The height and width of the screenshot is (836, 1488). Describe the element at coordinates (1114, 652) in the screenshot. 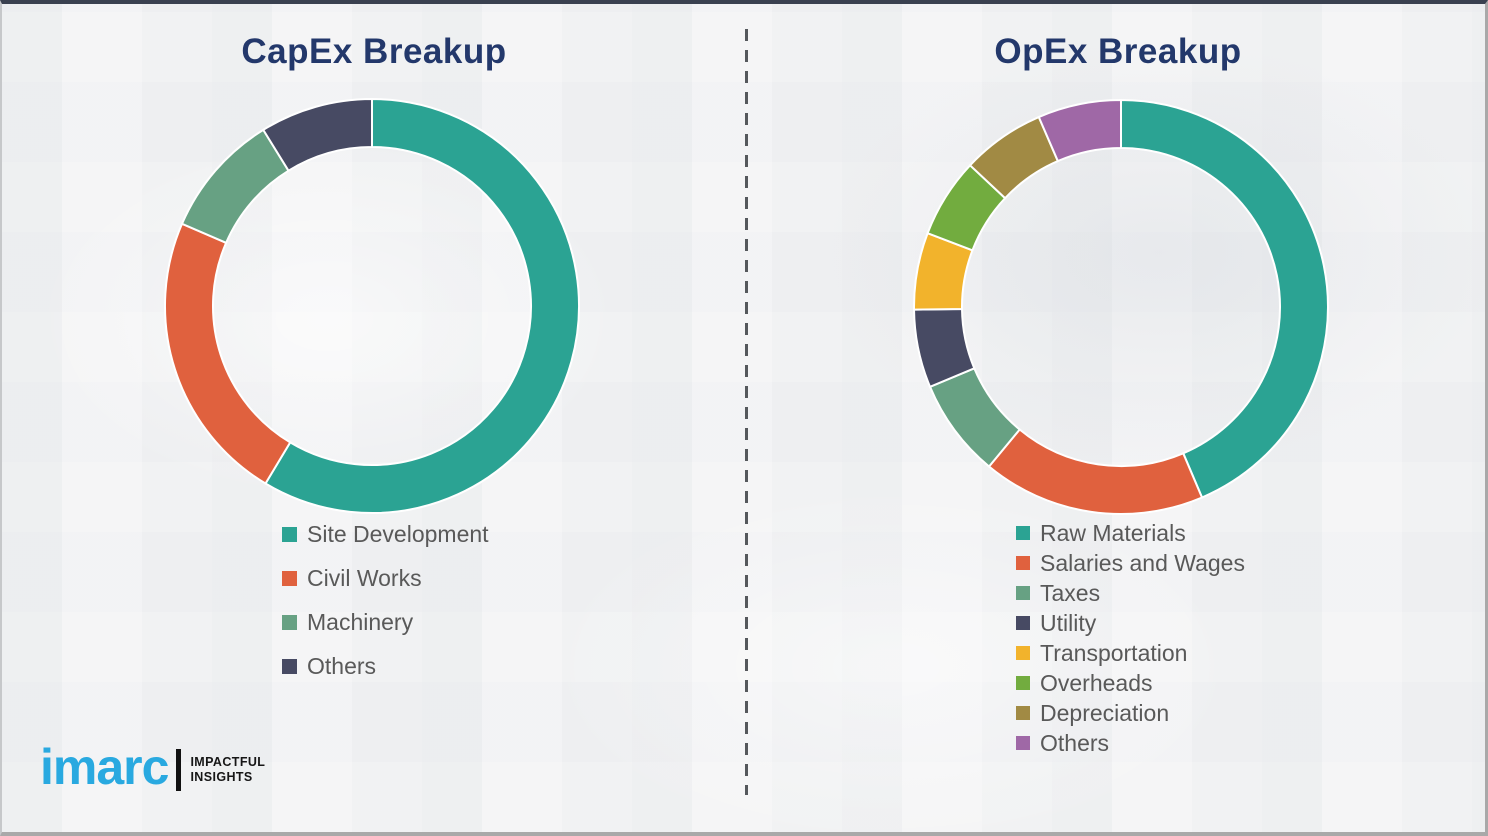

I see `legend-label: Transportation` at that location.